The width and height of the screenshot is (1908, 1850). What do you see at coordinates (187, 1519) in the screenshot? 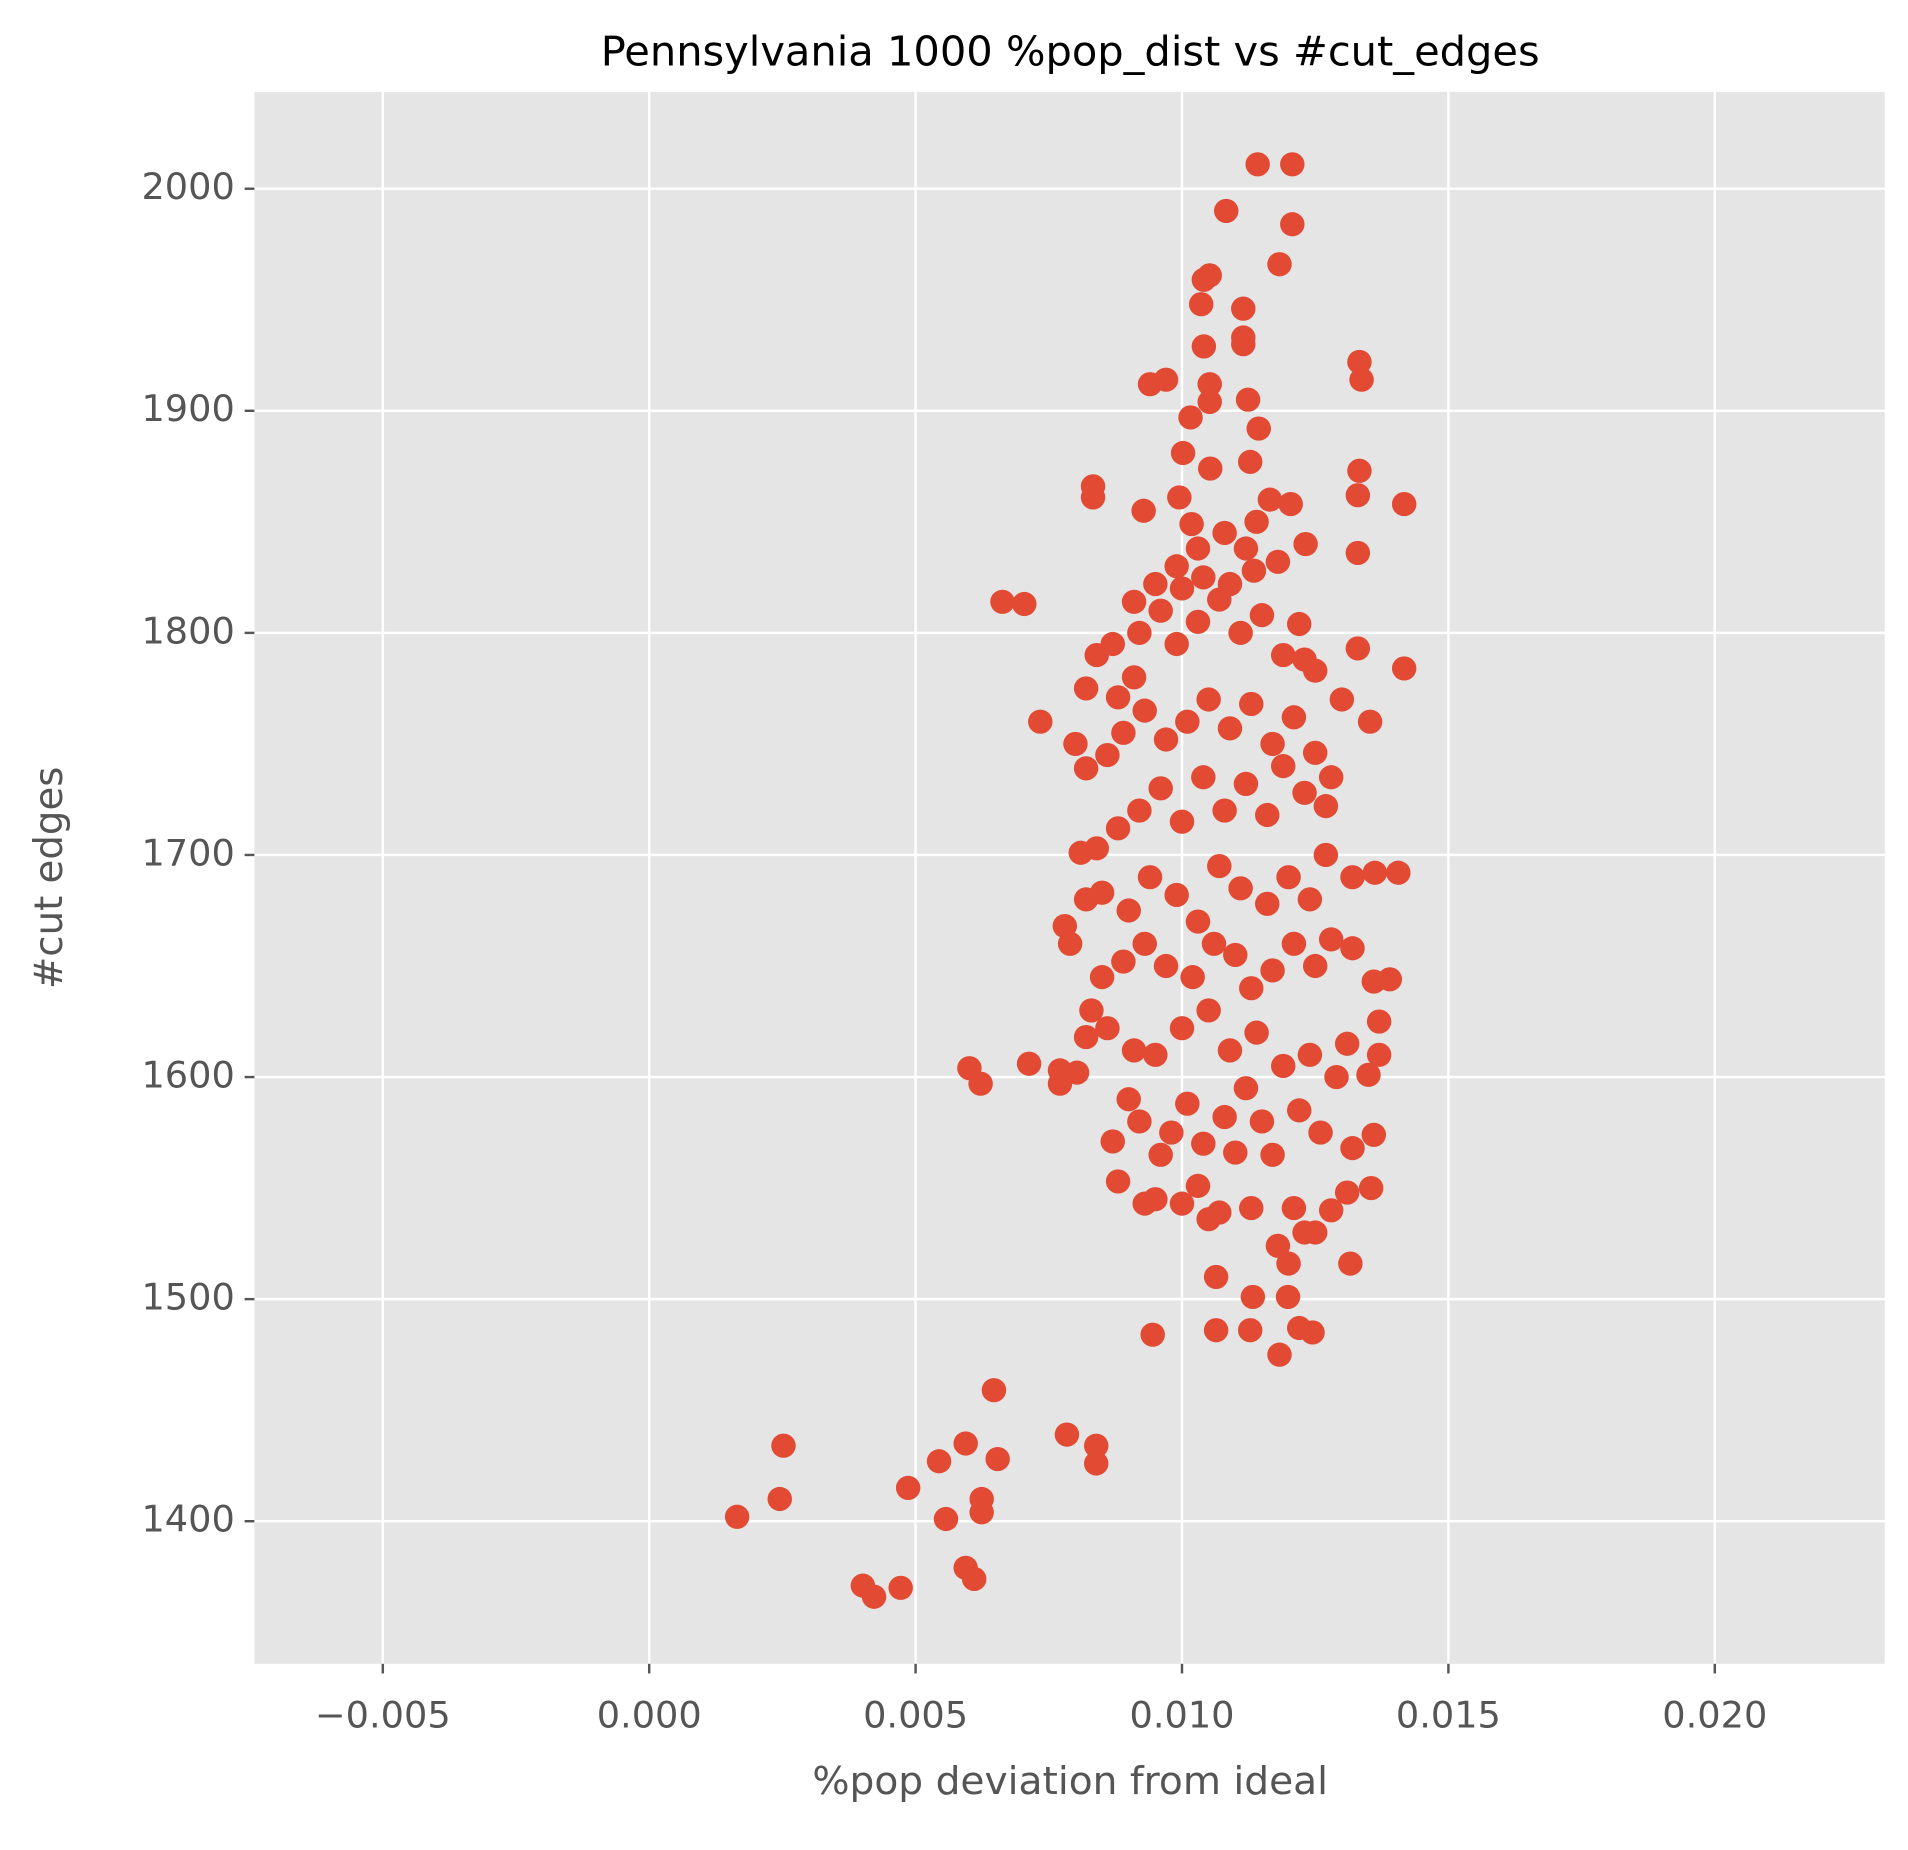
I see `y-tick-label: 1400` at bounding box center [187, 1519].